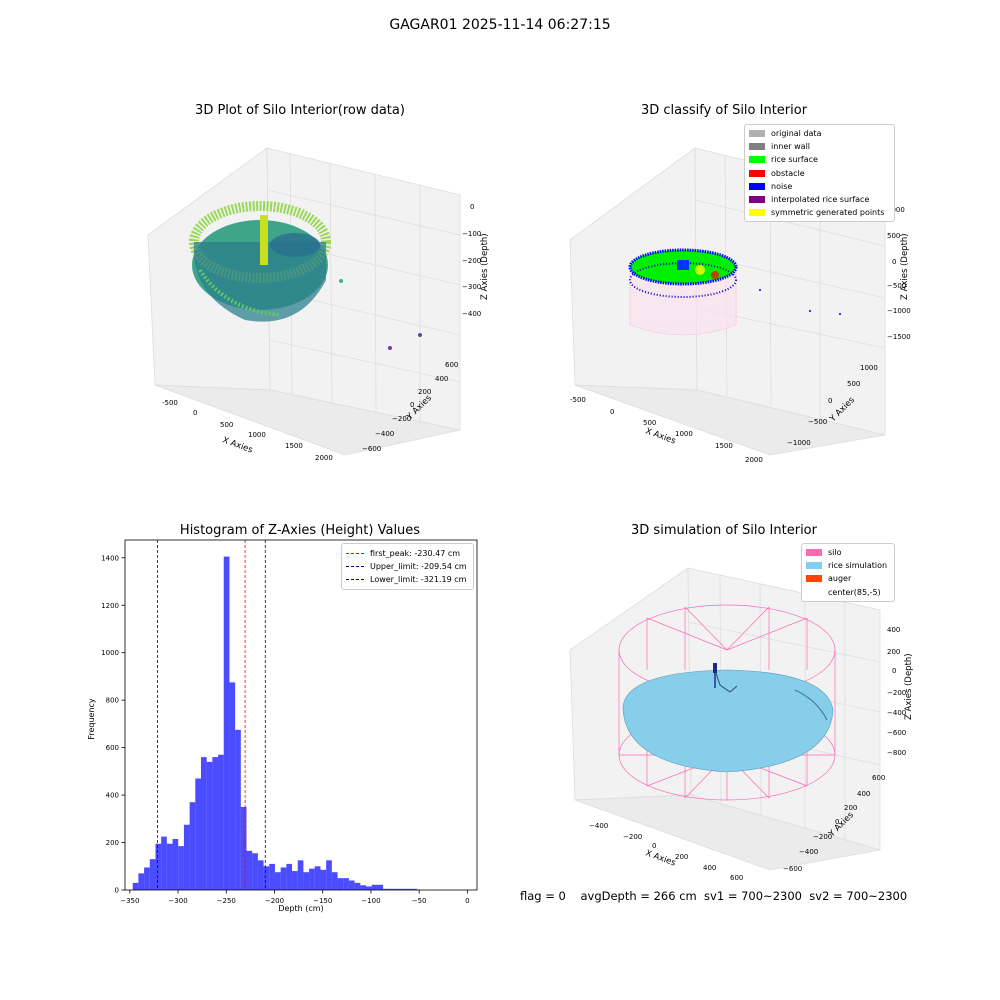 The image size is (1000, 1000). What do you see at coordinates (485, 266) in the screenshot?
I see `raw-z-axis-label: Z Axies (Depth)` at bounding box center [485, 266].